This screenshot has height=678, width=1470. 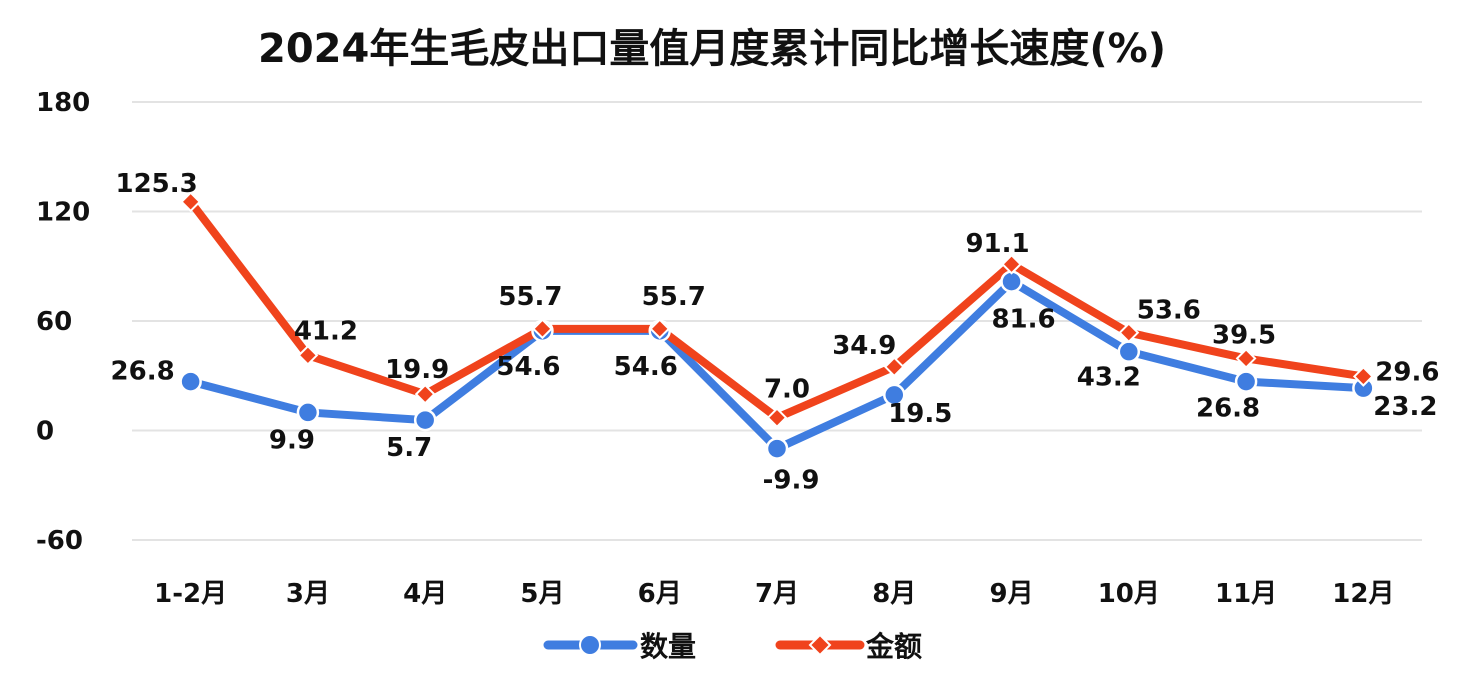 I want to click on data-label-amount: 19.9, so click(x=417, y=370).